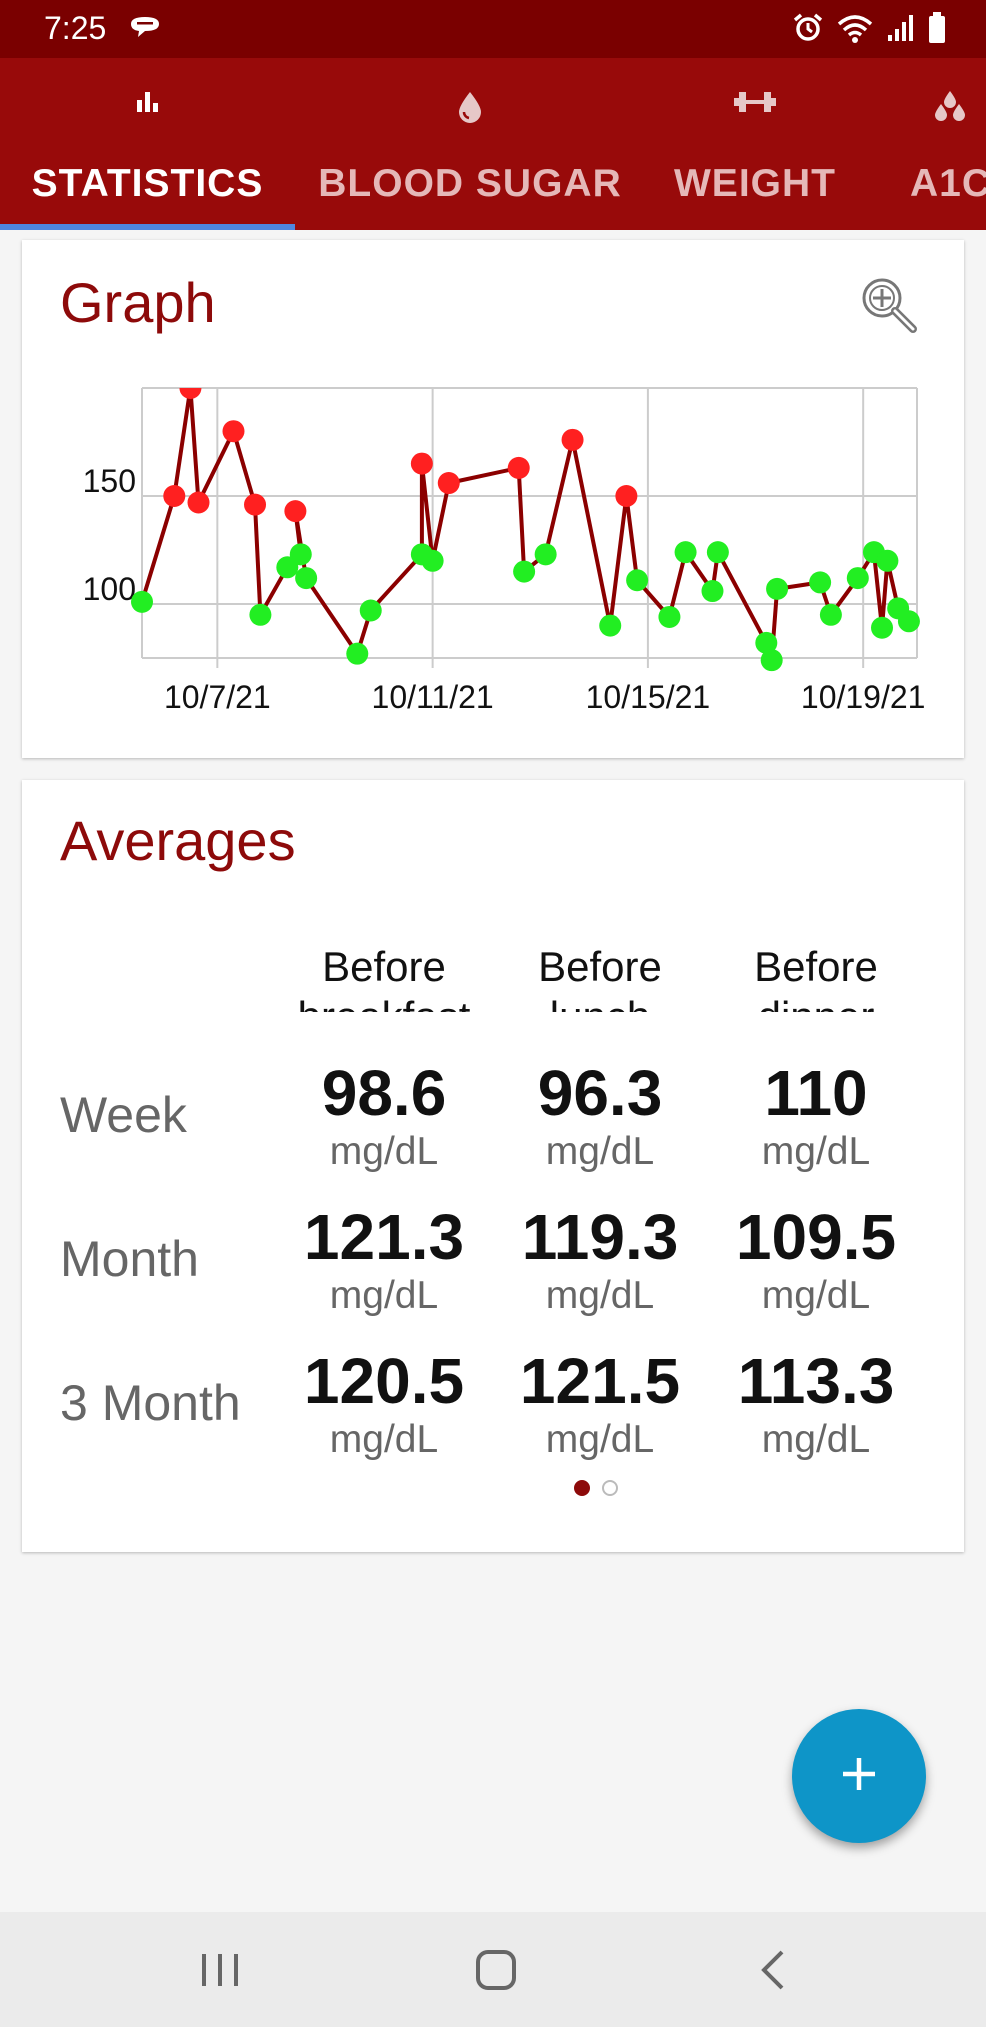  What do you see at coordinates (933, 144) in the screenshot?
I see `tab-a1c: A1C` at bounding box center [933, 144].